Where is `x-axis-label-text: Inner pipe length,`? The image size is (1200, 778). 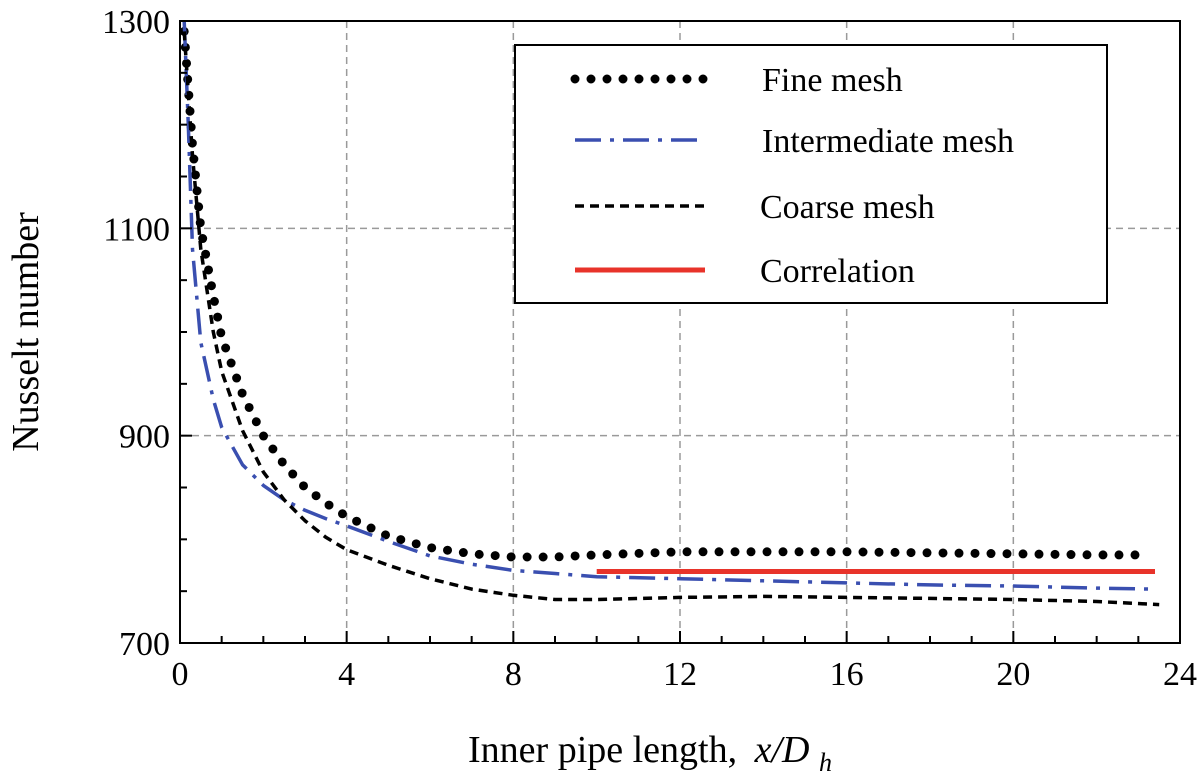
x-axis-label-text: Inner pipe length, is located at coordinates (602, 750).